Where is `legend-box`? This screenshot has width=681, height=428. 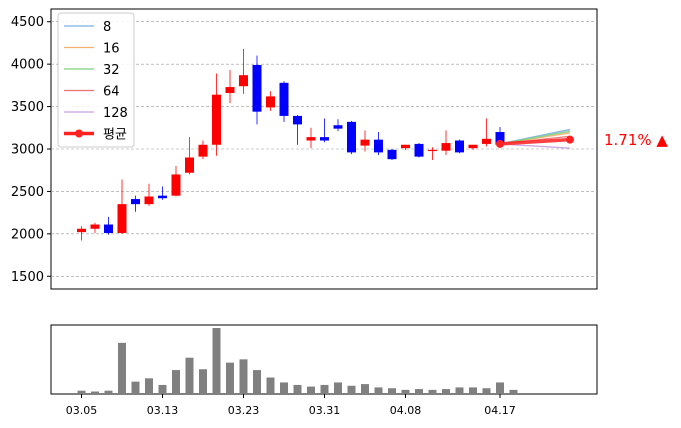
legend-box is located at coordinates (96, 80).